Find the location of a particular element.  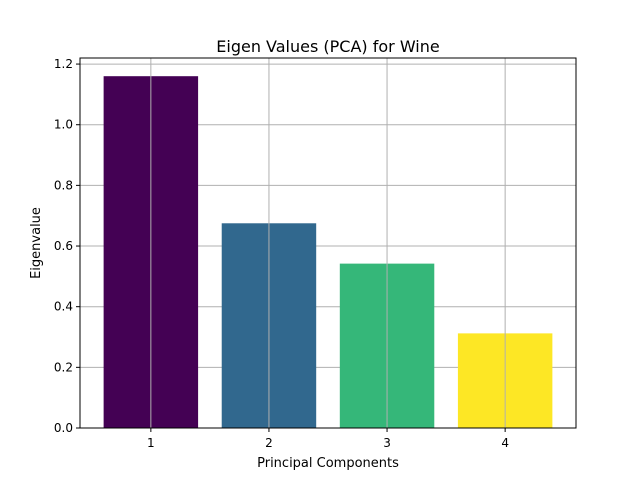

x-axis-ticks: 1 2 3 4 is located at coordinates (328, 439).